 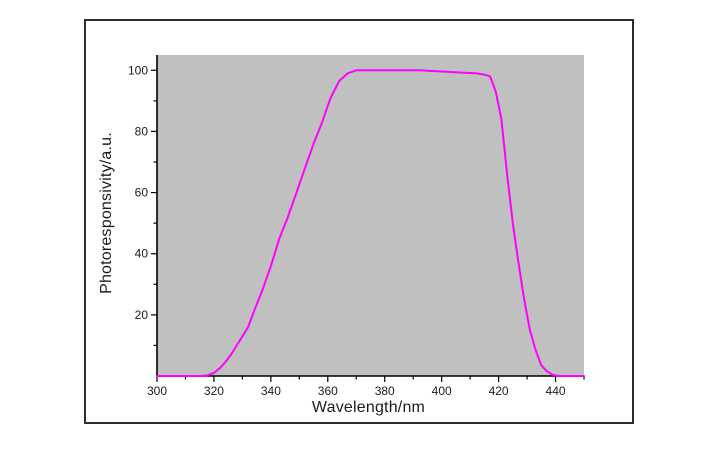 I want to click on x-tick-label: 320, so click(x=214, y=391).